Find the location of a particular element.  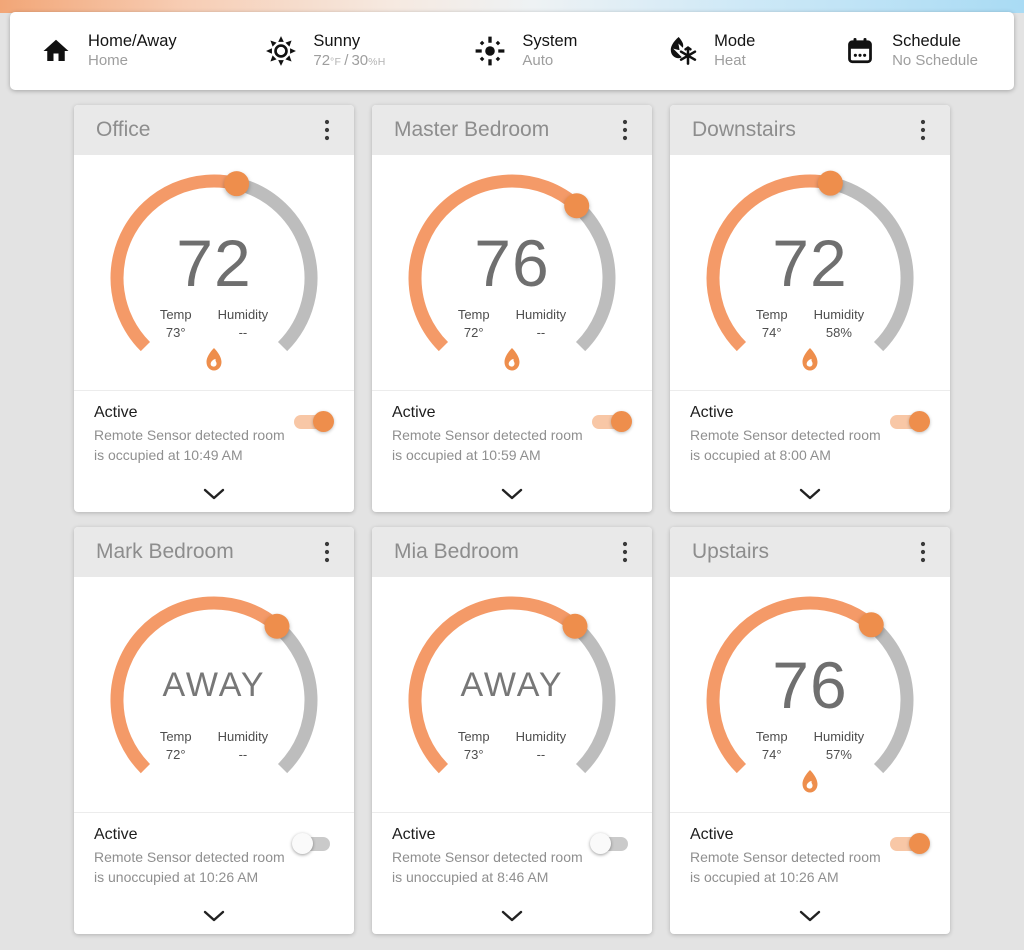

room-title: Upstairs is located at coordinates (731, 551).